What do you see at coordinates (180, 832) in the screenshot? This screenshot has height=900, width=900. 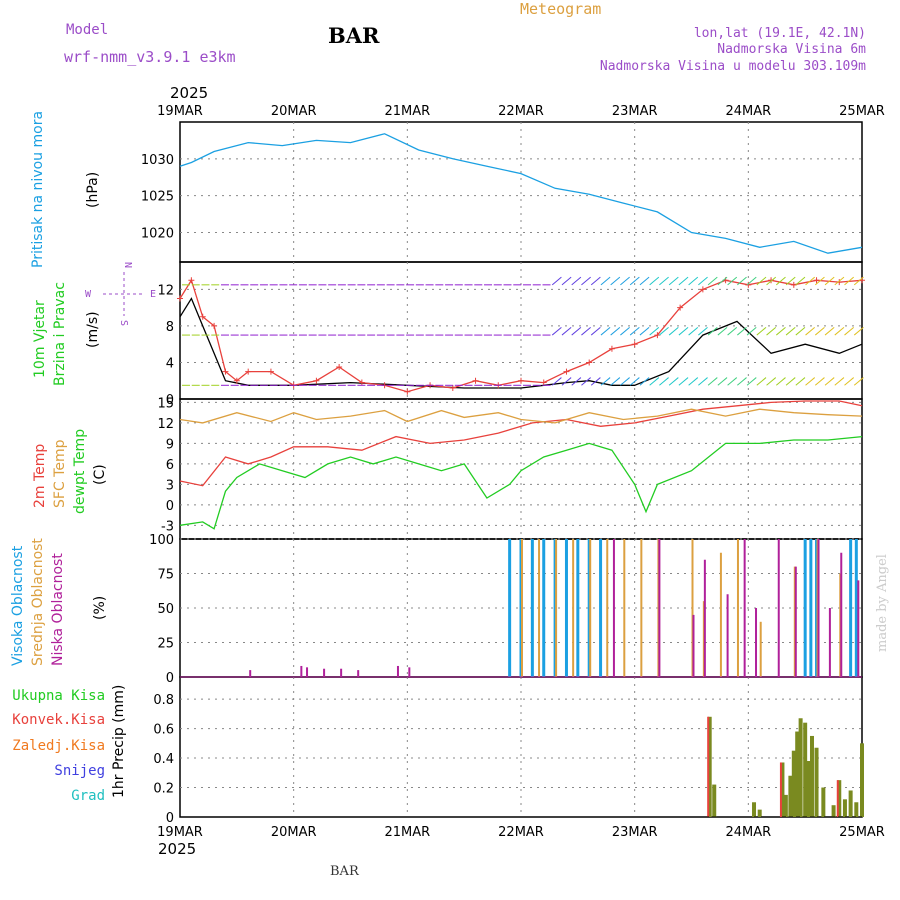 I see `xtick-bottom-label: 19MAR` at bounding box center [180, 832].